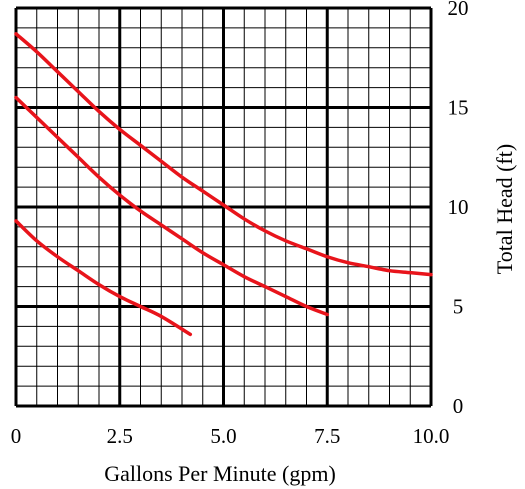 The height and width of the screenshot is (489, 525). What do you see at coordinates (223, 436) in the screenshot?
I see `x-tick-label: 5.0` at bounding box center [223, 436].